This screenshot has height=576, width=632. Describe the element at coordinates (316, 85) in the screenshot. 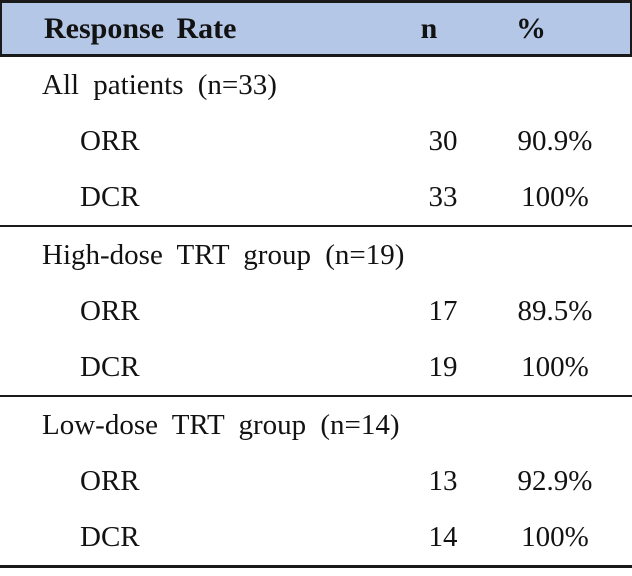

I see `section-title-row: All patients (n=33)` at that location.